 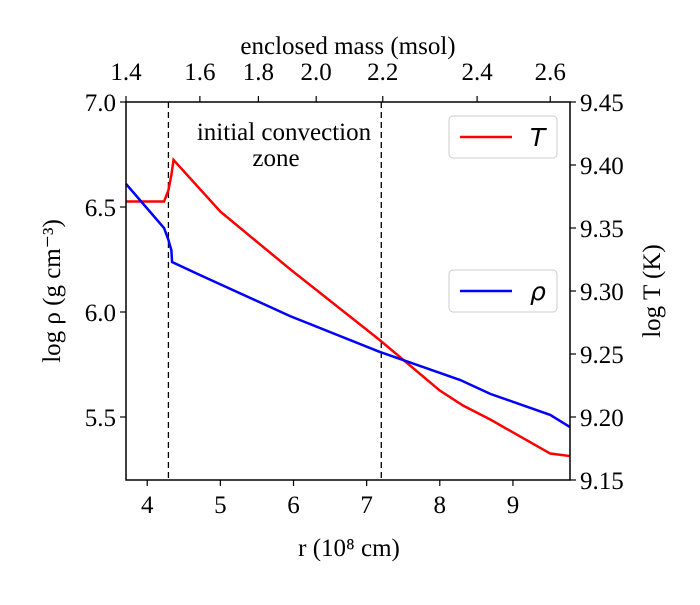 I want to click on y2-tick-label: 9.40, so click(x=602, y=166).